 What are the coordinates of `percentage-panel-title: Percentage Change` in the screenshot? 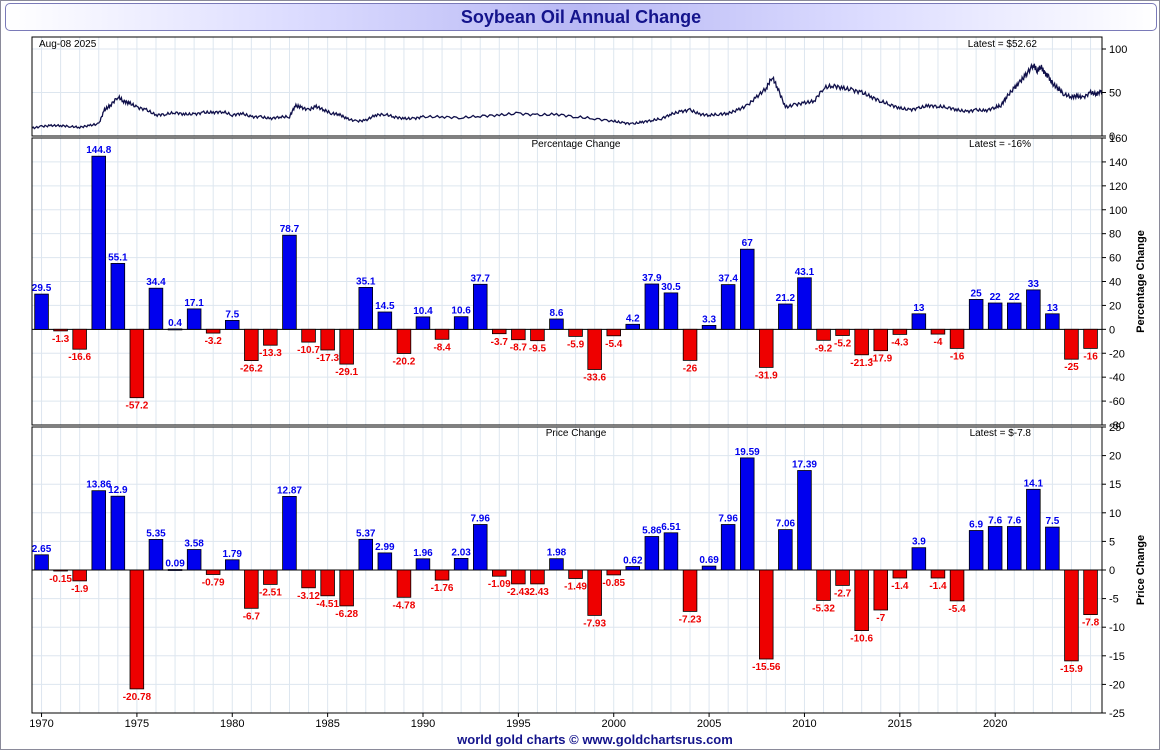 It's located at (576, 144).